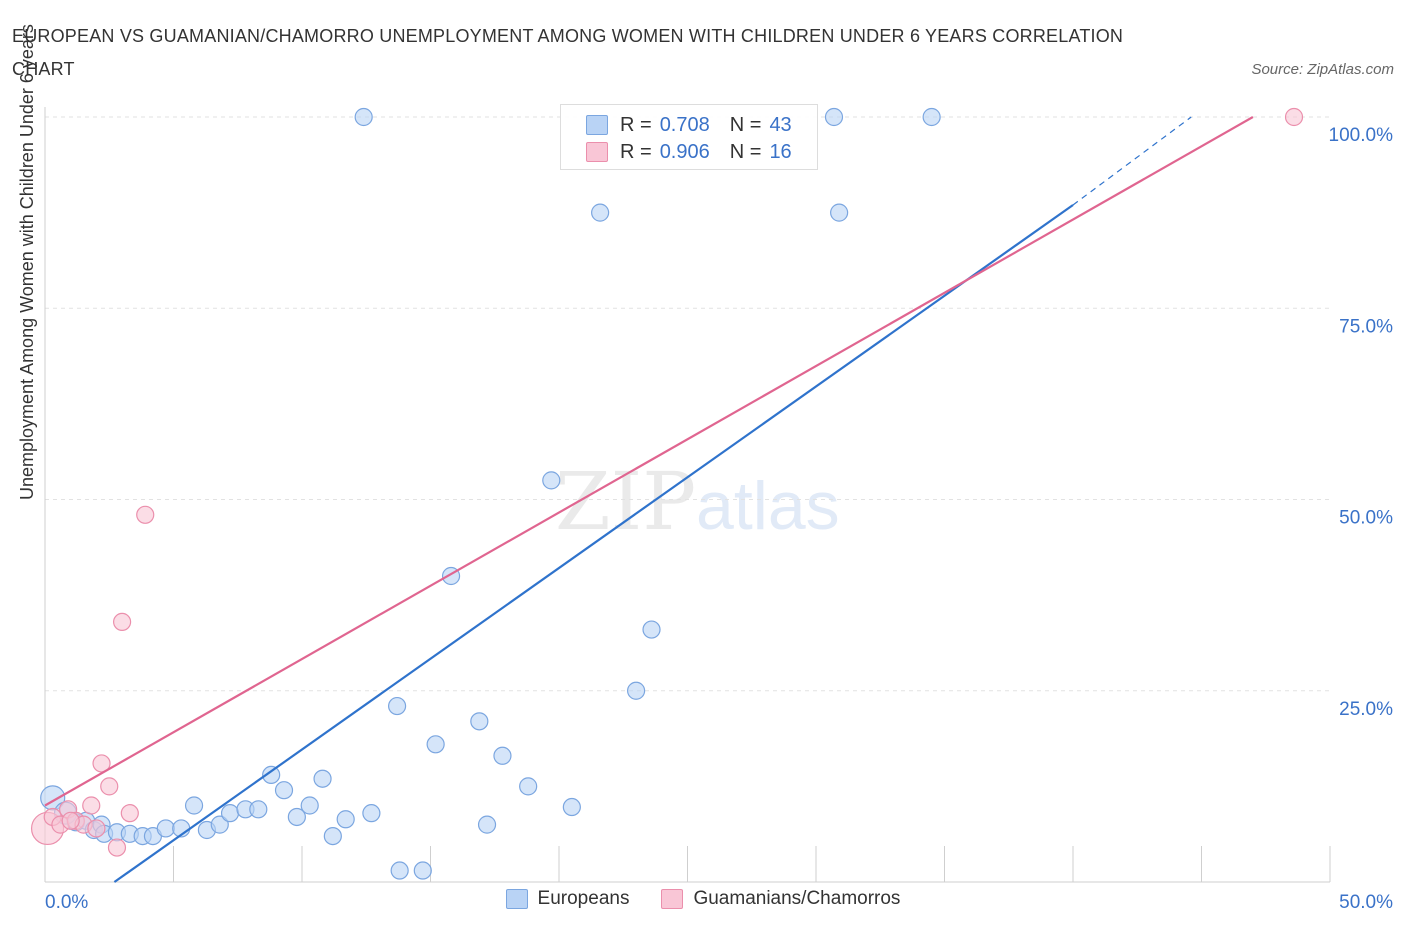 The height and width of the screenshot is (930, 1406). Describe the element at coordinates (797, 898) in the screenshot. I see `guamanians-legend-label: Guamanians/Chamorros` at that location.